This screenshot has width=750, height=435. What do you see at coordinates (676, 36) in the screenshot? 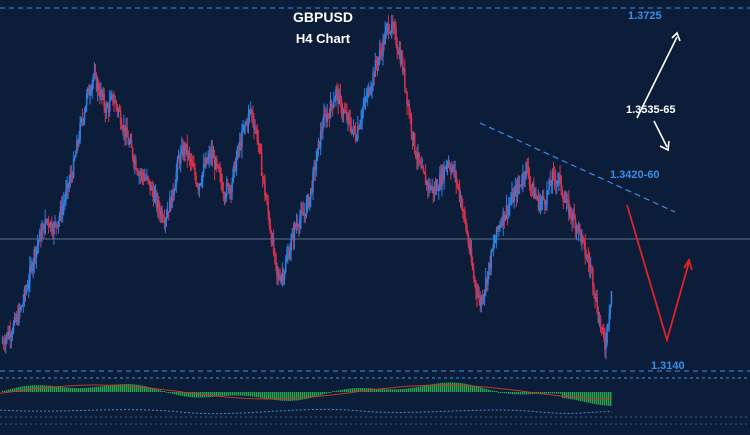
I see `up-arrow-head` at bounding box center [676, 36].